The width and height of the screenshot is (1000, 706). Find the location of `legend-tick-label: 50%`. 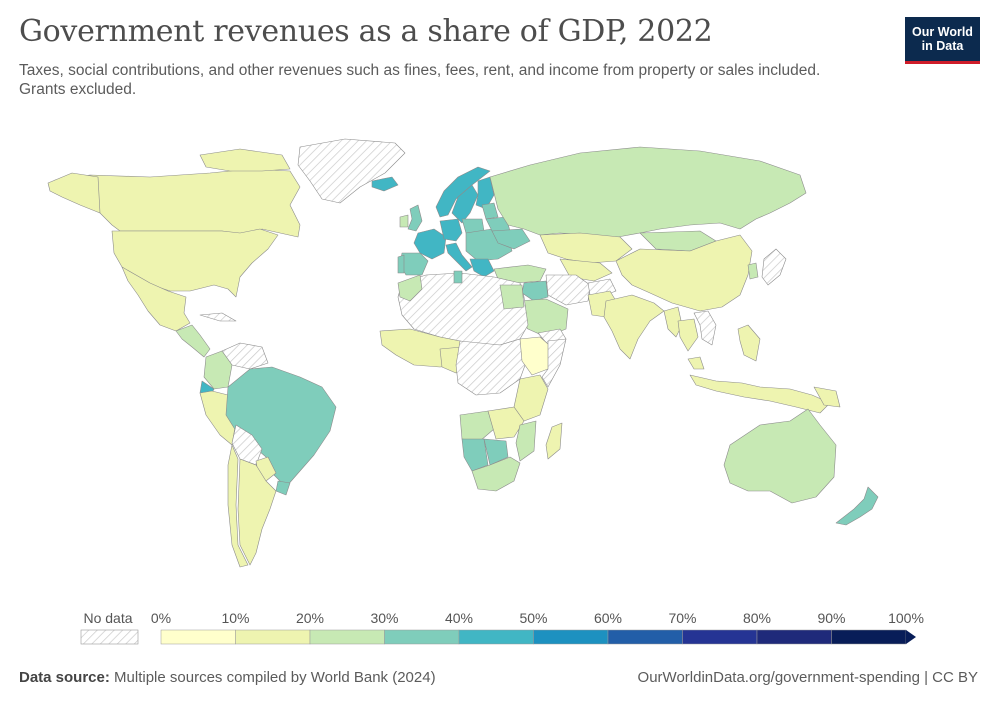

legend-tick-label: 50% is located at coordinates (533, 618).